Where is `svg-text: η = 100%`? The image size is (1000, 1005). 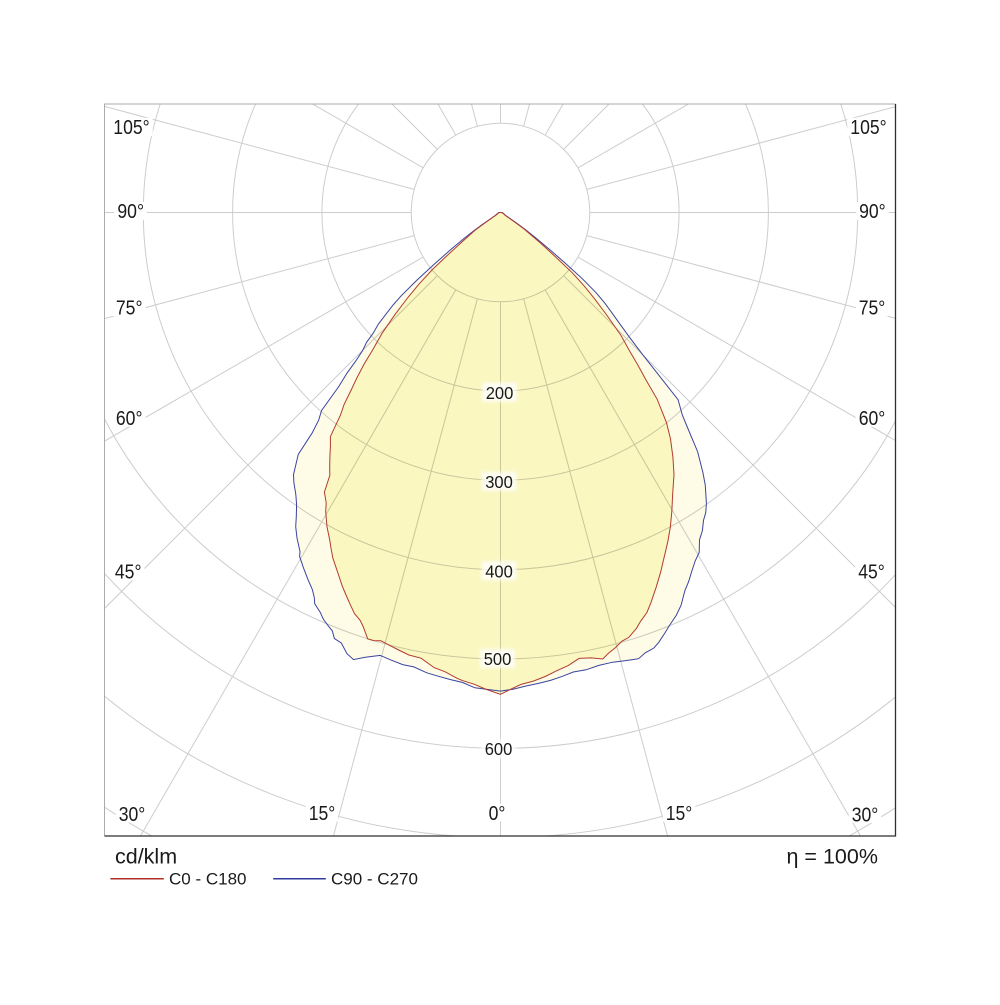
svg-text: η = 100% is located at coordinates (832, 856).